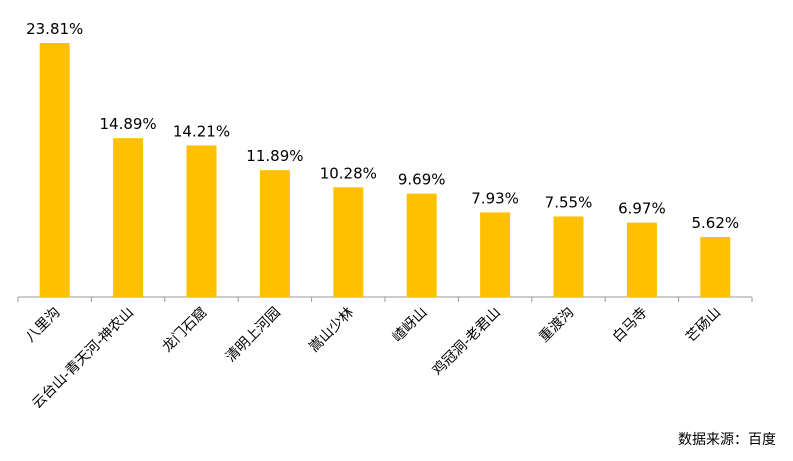 This screenshot has width=793, height=461. Describe the element at coordinates (54, 29) in the screenshot. I see `value-label: 23.81%` at that location.